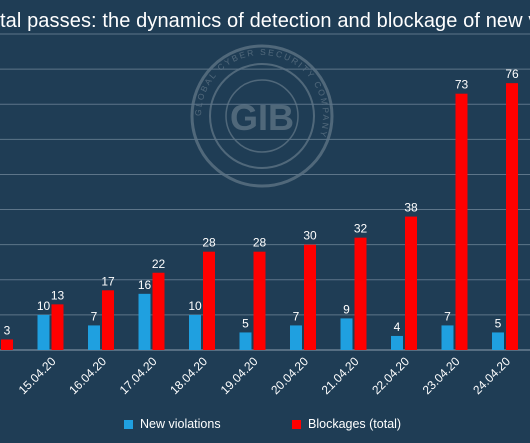  I want to click on data-label-blockages: 17, so click(108, 281).